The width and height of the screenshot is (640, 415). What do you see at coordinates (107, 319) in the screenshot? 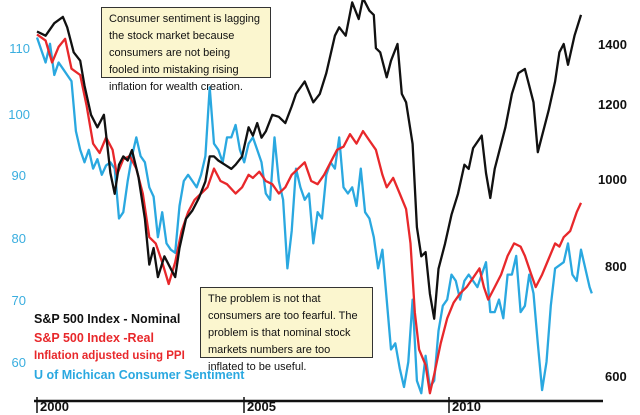
I see `legend-nominal: S&P 500 Index - Nominal` at bounding box center [107, 319].